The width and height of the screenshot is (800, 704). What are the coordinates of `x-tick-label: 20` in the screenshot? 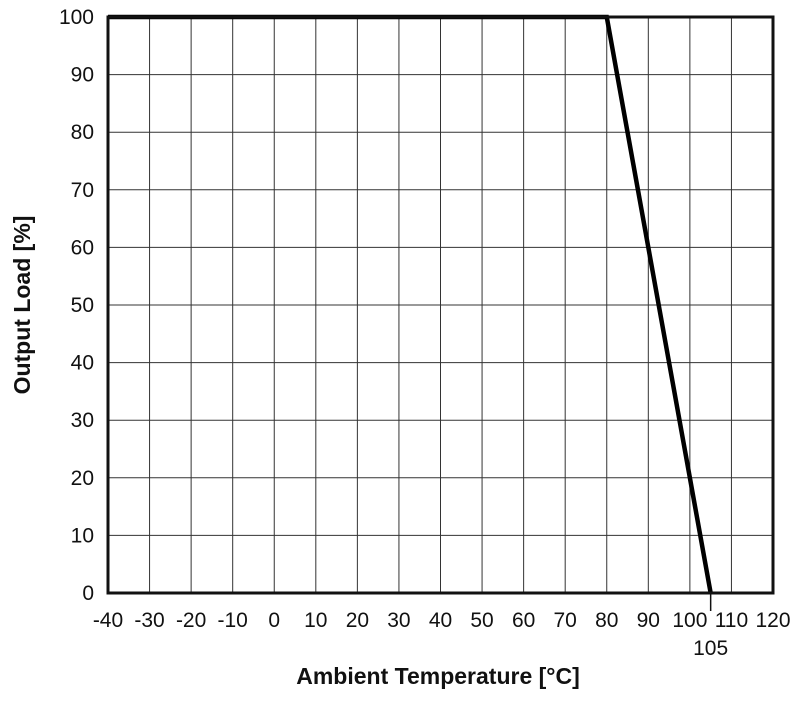 It's located at (357, 620).